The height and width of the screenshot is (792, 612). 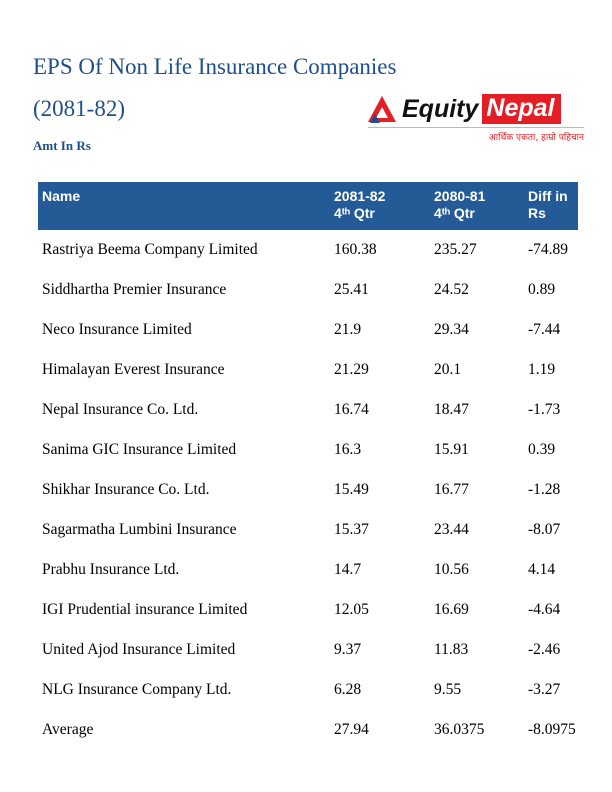 What do you see at coordinates (348, 569) in the screenshot?
I see `qtr-2081-cell: 14.7` at bounding box center [348, 569].